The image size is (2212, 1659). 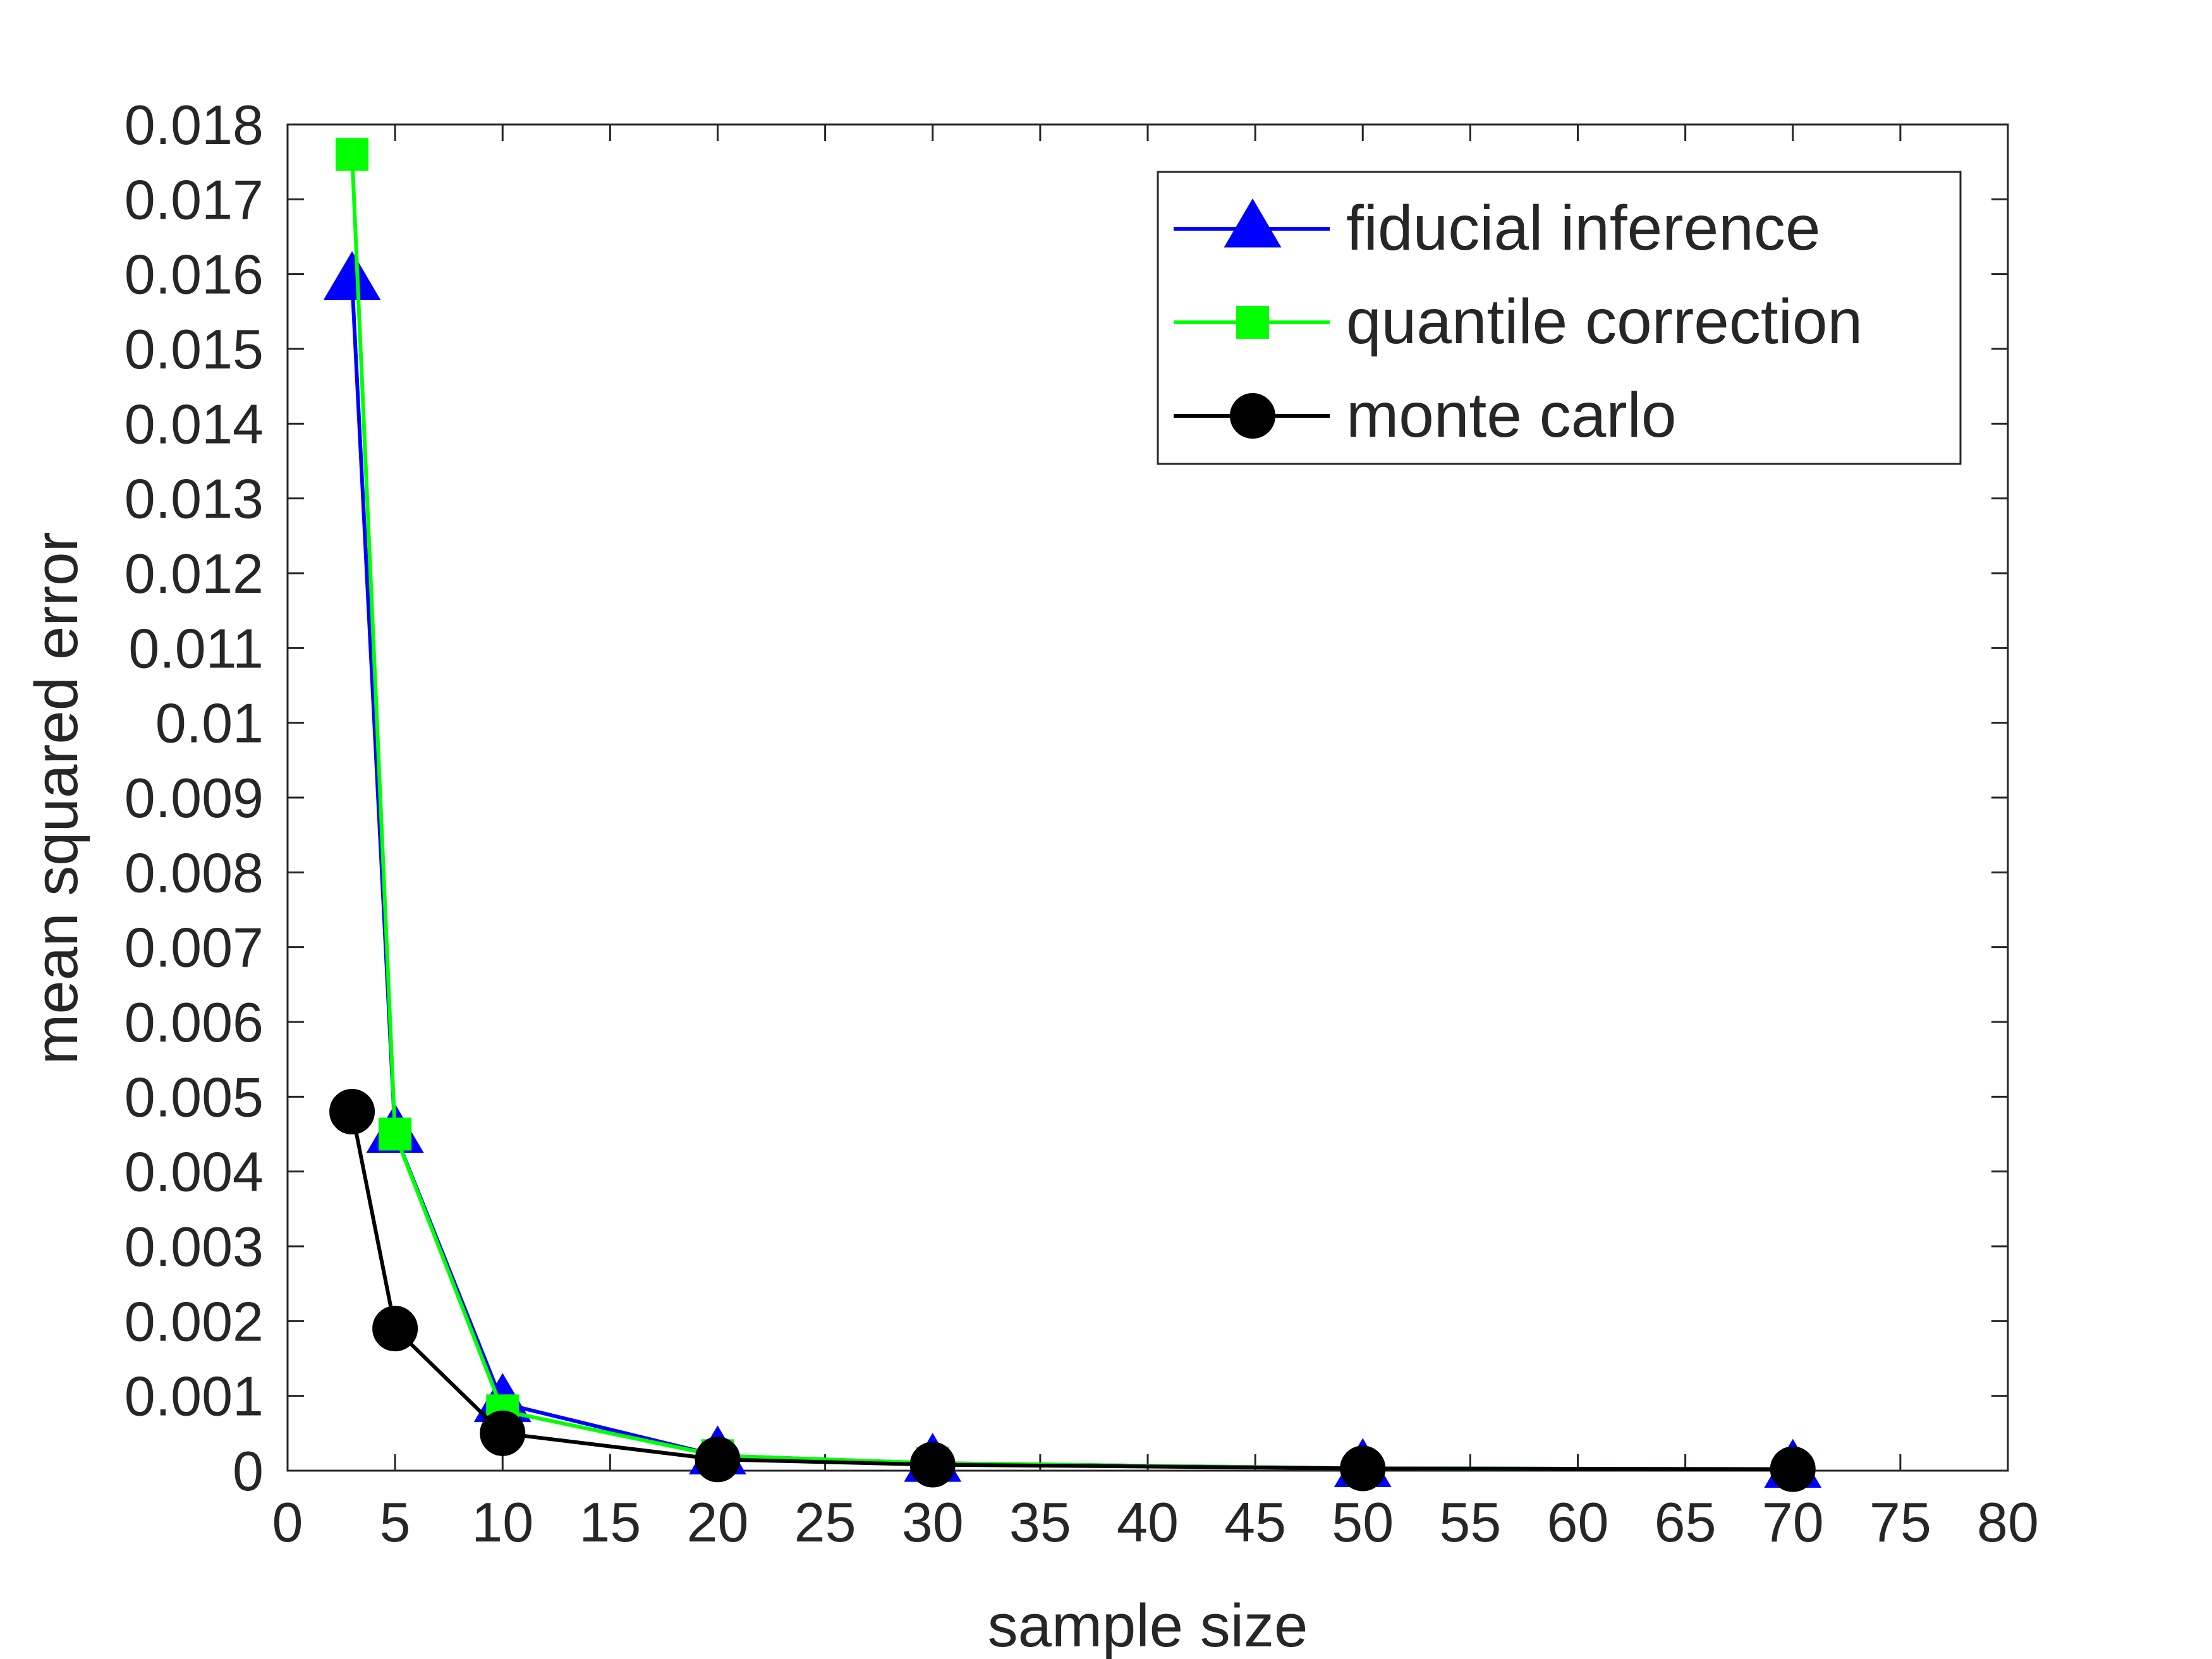 I want to click on legend-marker-monte-carlo, so click(x=1252, y=416).